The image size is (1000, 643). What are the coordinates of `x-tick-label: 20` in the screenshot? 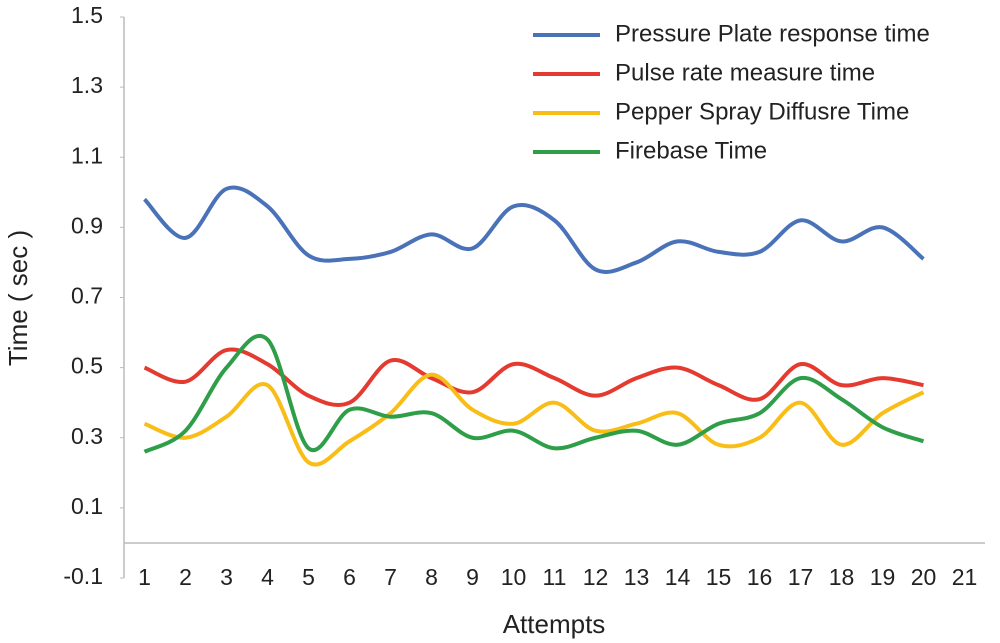 It's located at (924, 577).